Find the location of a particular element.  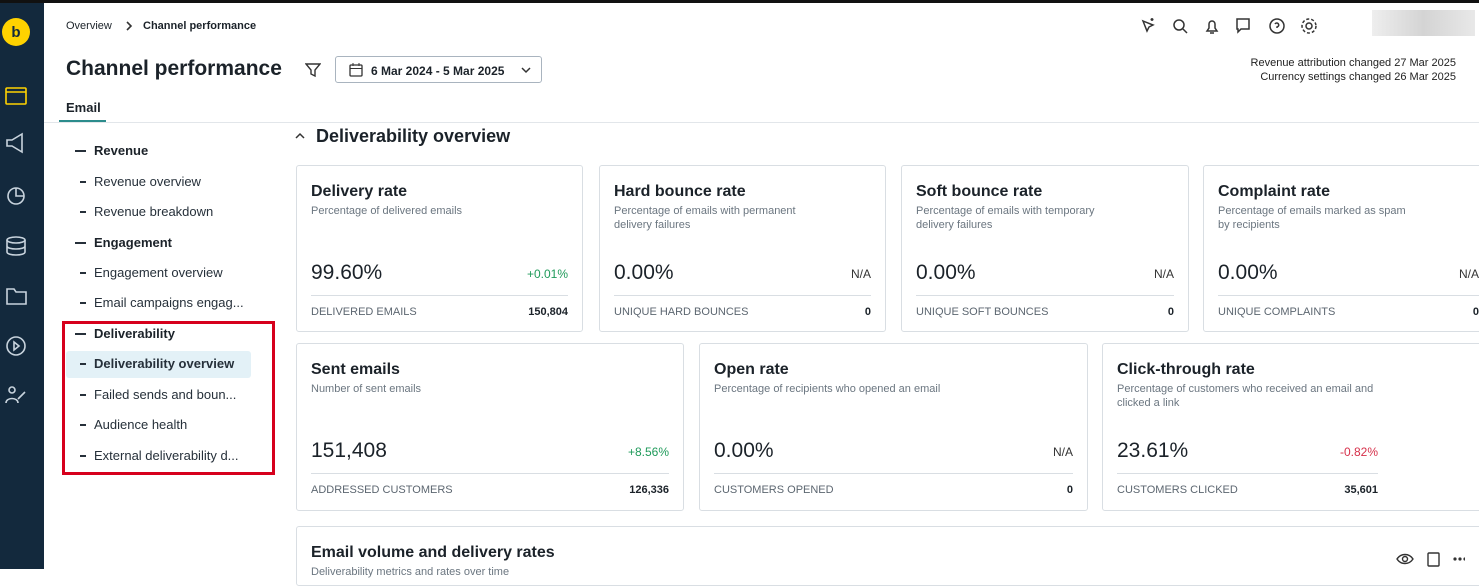

note: Revenue attribution changed 27 Mar 2025 is located at coordinates (1353, 63).